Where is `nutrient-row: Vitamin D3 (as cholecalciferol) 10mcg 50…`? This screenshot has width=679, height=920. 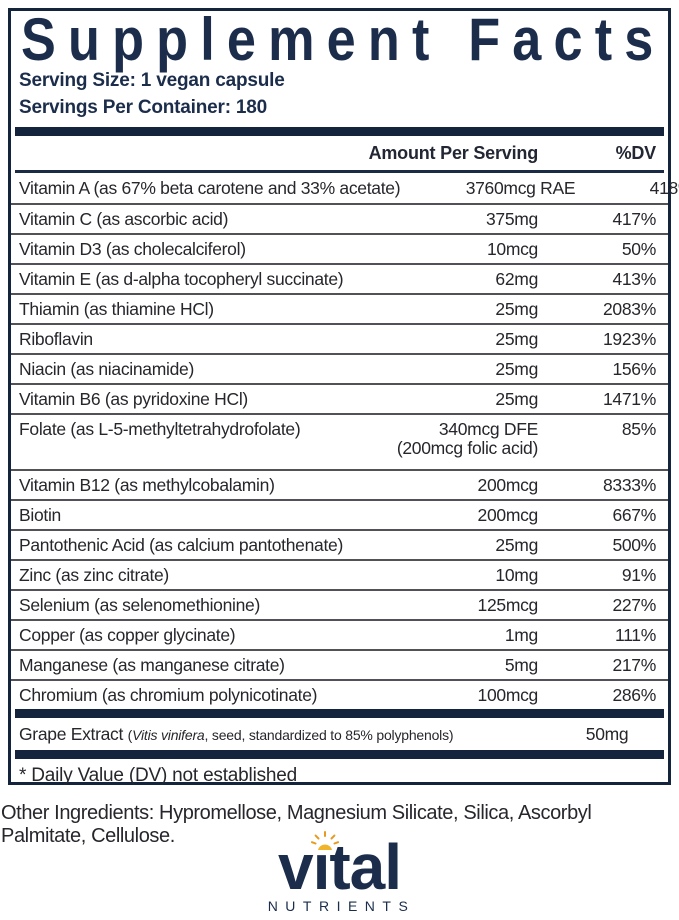
nutrient-row: Vitamin D3 (as cholecalciferol) 10mcg 50… is located at coordinates (339, 248).